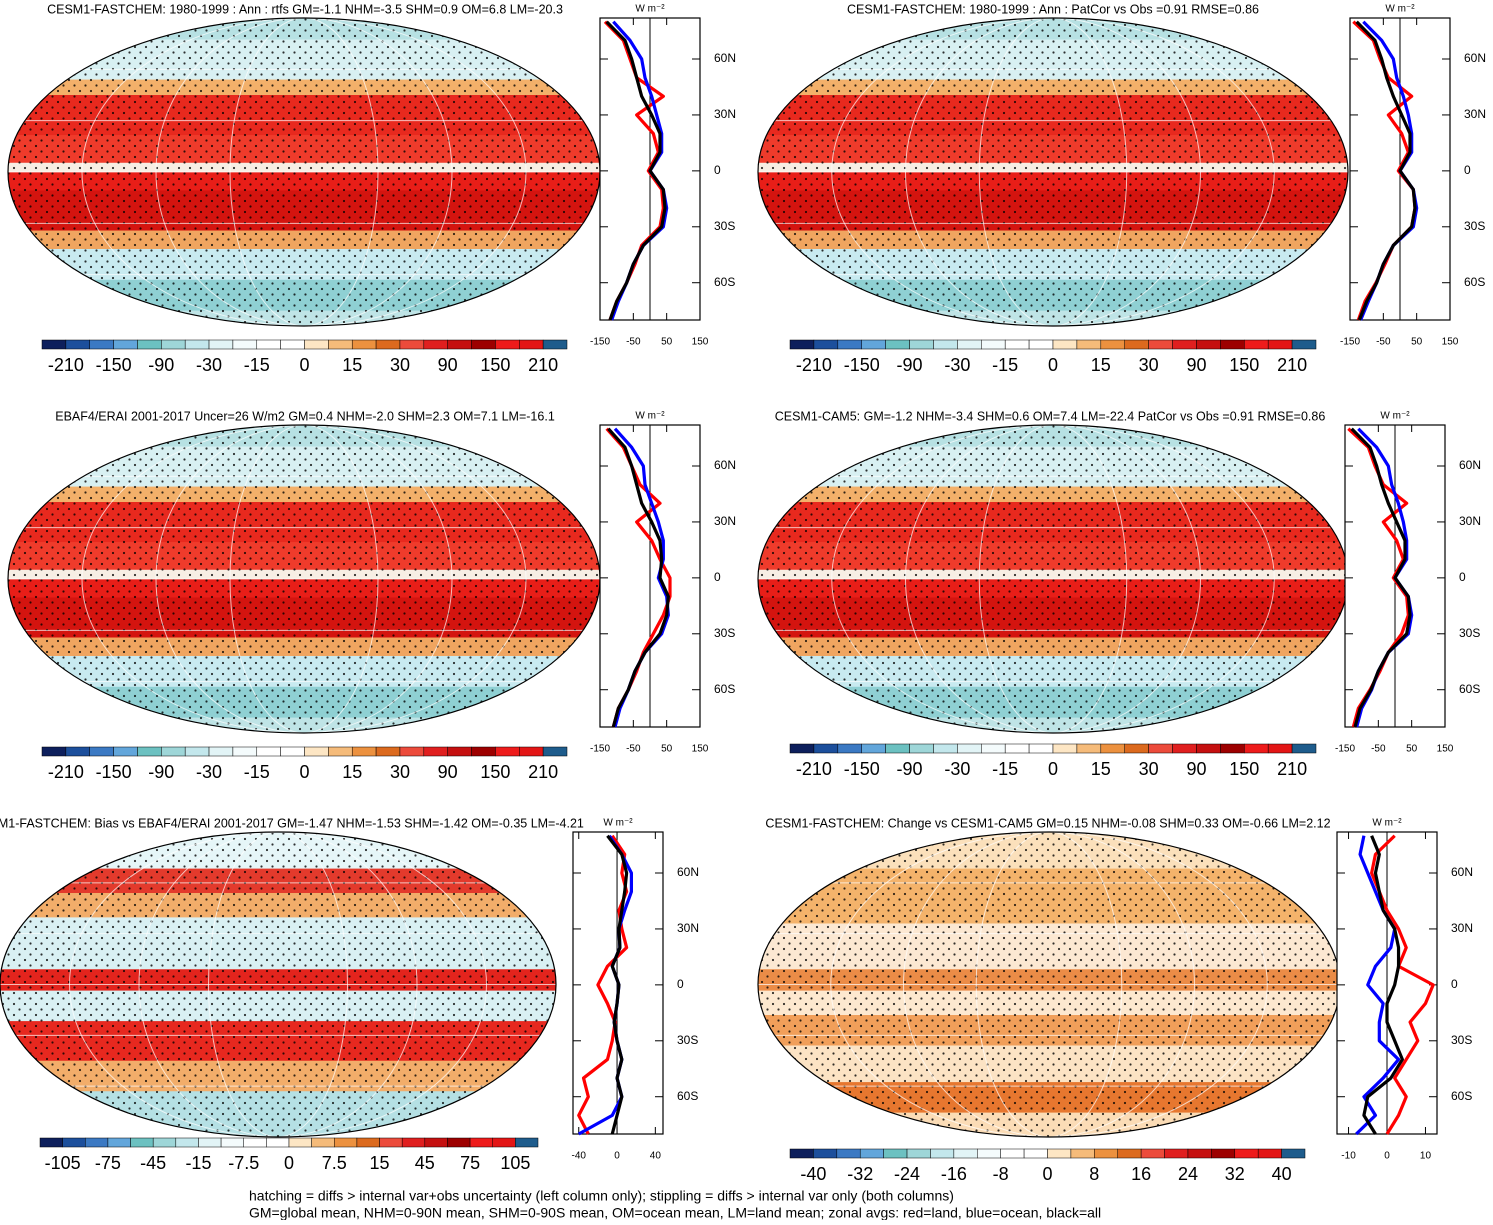 The image size is (1493, 1225). Describe the element at coordinates (1149, 365) in the screenshot. I see `colorbar-label: 30` at that location.